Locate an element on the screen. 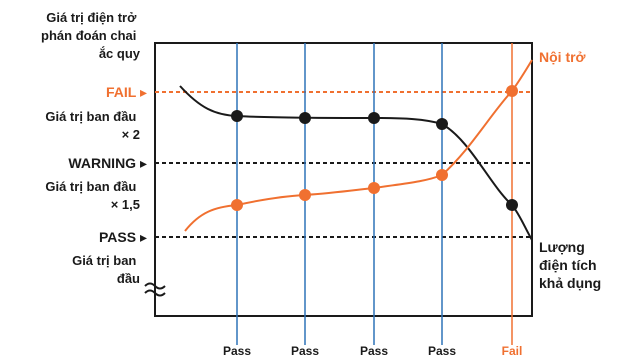 Image resolution: width=625 pixels, height=364 pixels. inspection-label-3: Pass is located at coordinates (374, 351).